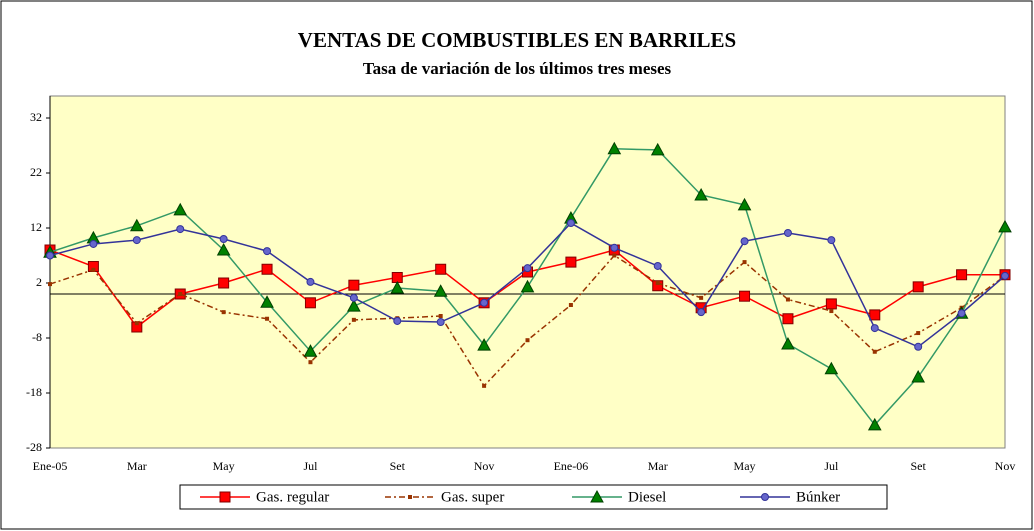  What do you see at coordinates (818, 497) in the screenshot?
I see `legend-label: Búnker` at bounding box center [818, 497].